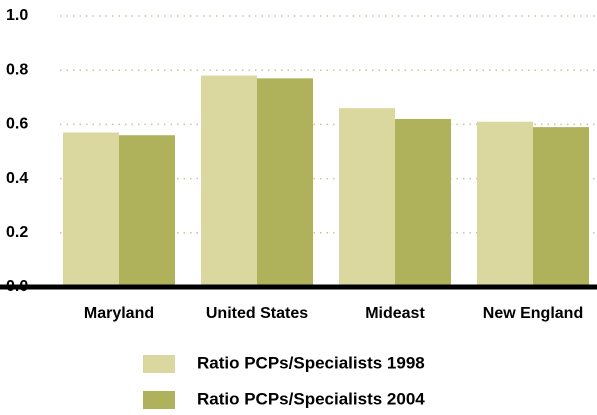 The image size is (597, 415). I want to click on x-tick-label: Mideast, so click(395, 313).